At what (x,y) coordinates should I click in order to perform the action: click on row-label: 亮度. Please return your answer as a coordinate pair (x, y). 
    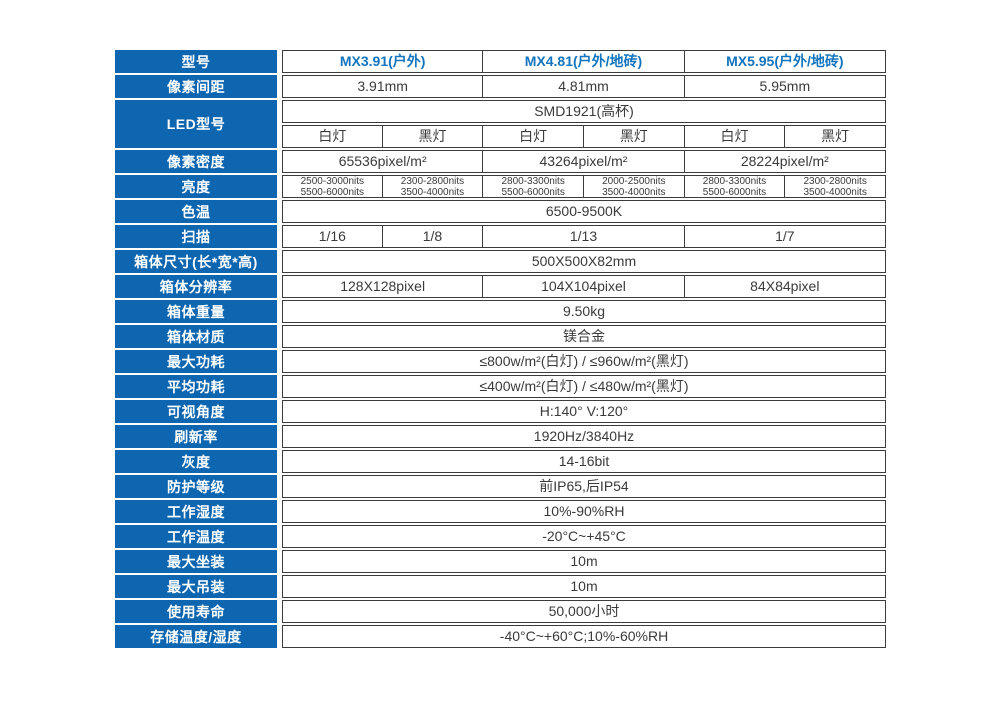
    Looking at the image, I should click on (196, 186).